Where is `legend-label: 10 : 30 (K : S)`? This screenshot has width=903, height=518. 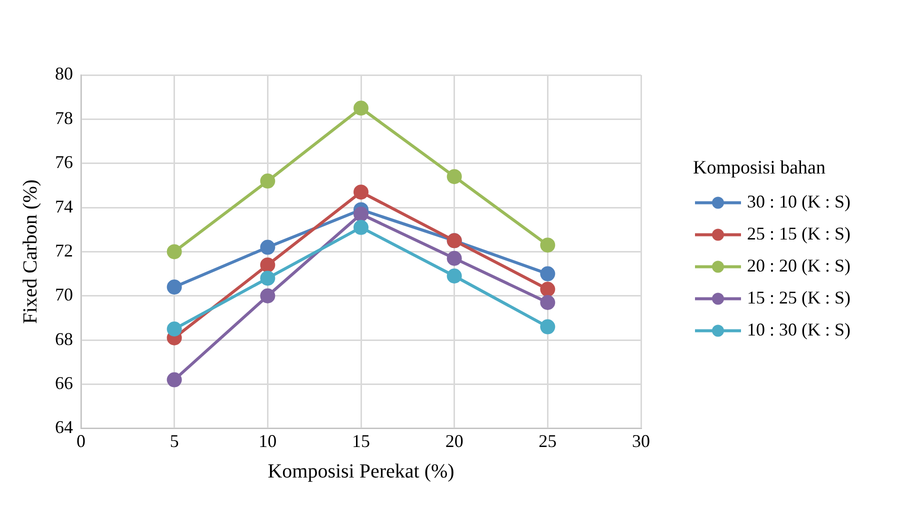 legend-label: 10 : 30 (K : S) is located at coordinates (799, 329).